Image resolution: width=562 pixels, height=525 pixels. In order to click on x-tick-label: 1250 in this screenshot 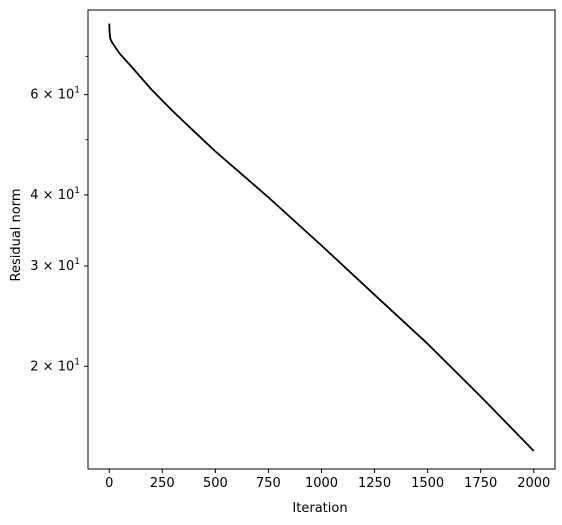, I will do `click(374, 483)`.